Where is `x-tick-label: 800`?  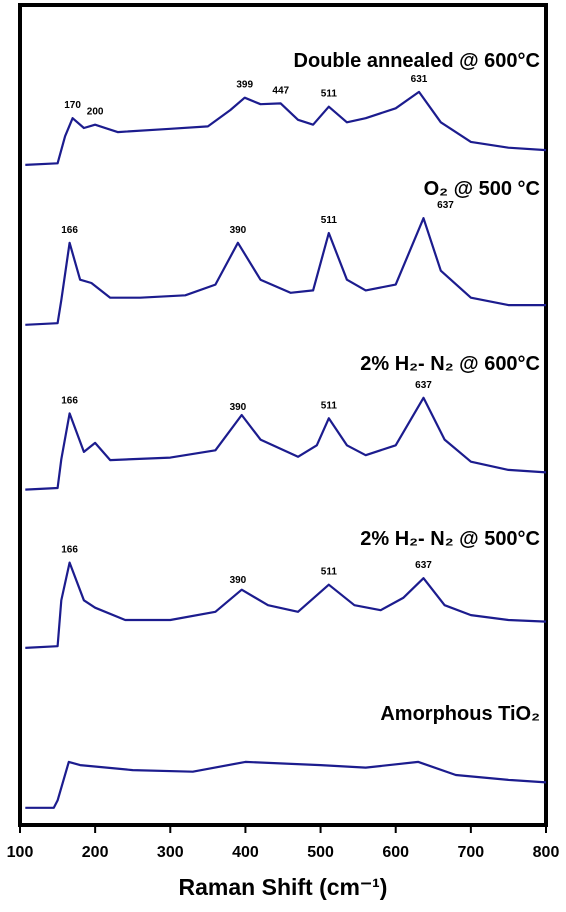 x-tick-label: 800 is located at coordinates (546, 852).